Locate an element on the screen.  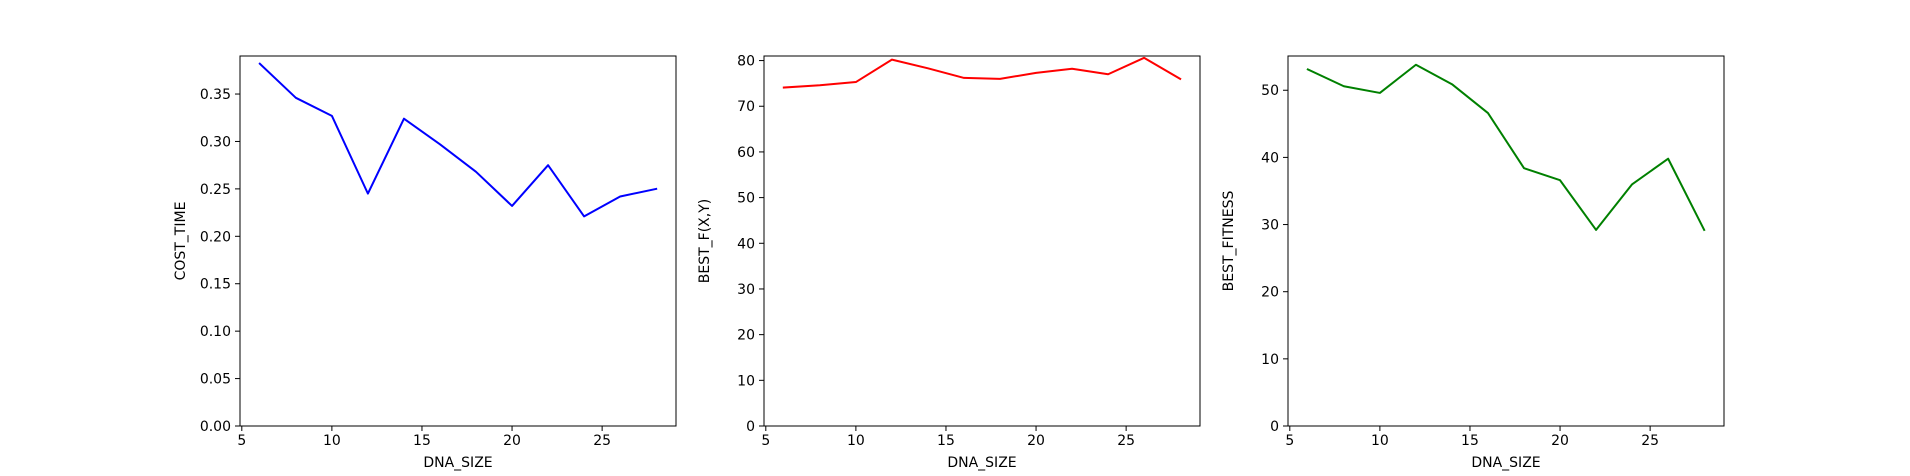
y-tick-label: 0.15 is located at coordinates (215, 285).